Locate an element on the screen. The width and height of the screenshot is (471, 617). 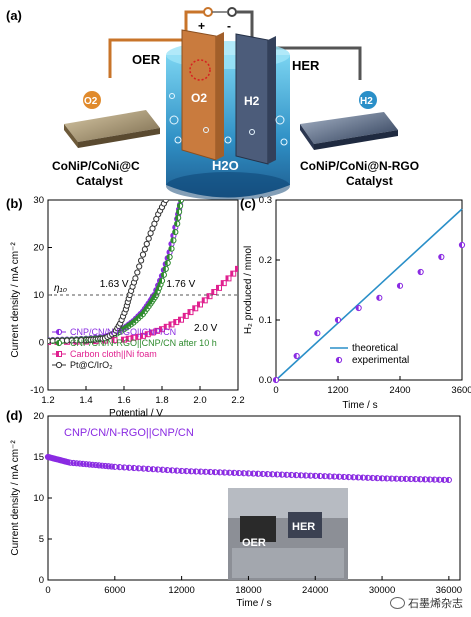
panel-d-series is located at coordinates (248, 468).